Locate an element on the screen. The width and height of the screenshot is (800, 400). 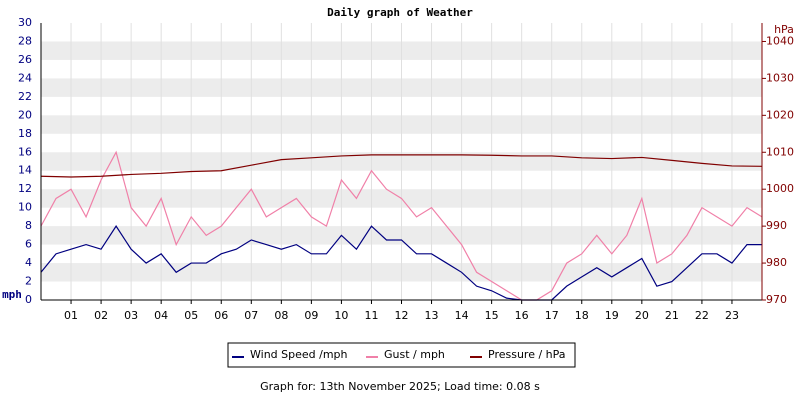
y-tick-label: 30 is located at coordinates (25, 22).